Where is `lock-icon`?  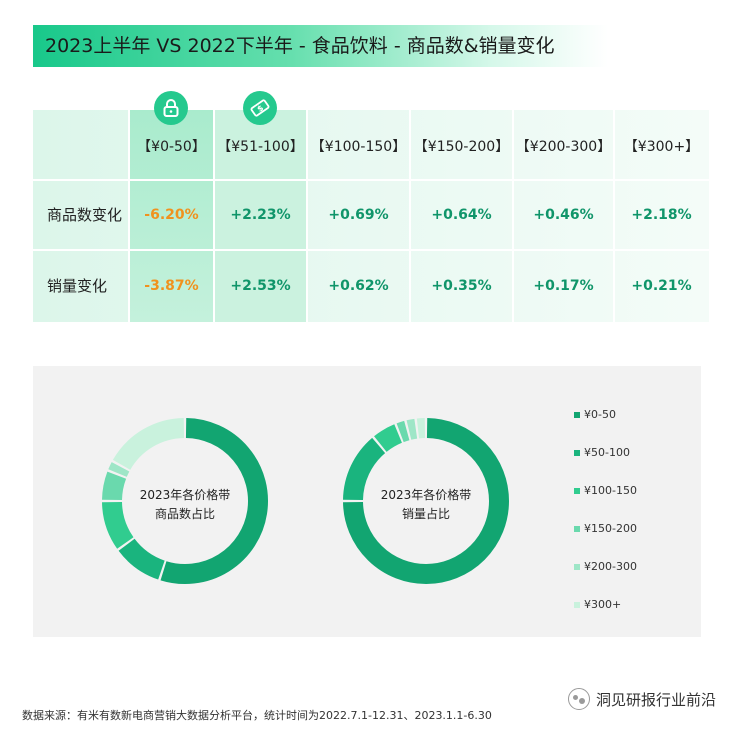
lock-icon is located at coordinates (171, 108).